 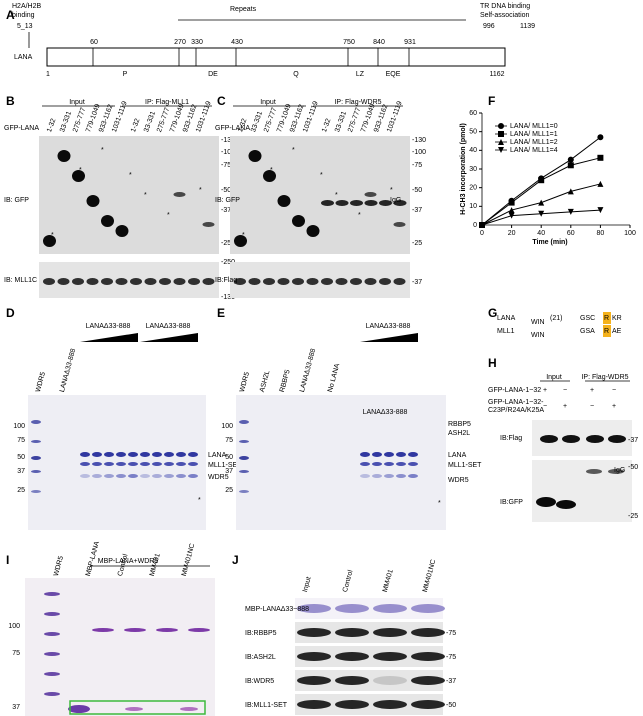 What do you see at coordinates (276, 57) in the screenshot?
I see `domain-bar` at bounding box center [276, 57].